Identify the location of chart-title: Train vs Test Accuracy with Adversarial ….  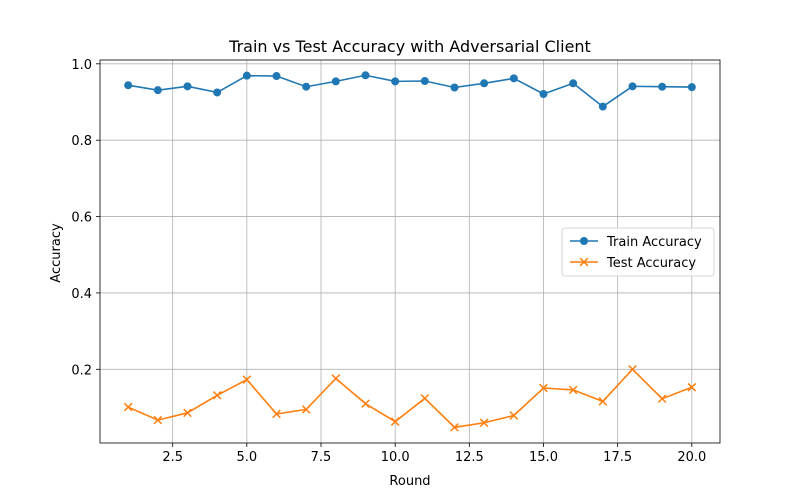
(409, 46).